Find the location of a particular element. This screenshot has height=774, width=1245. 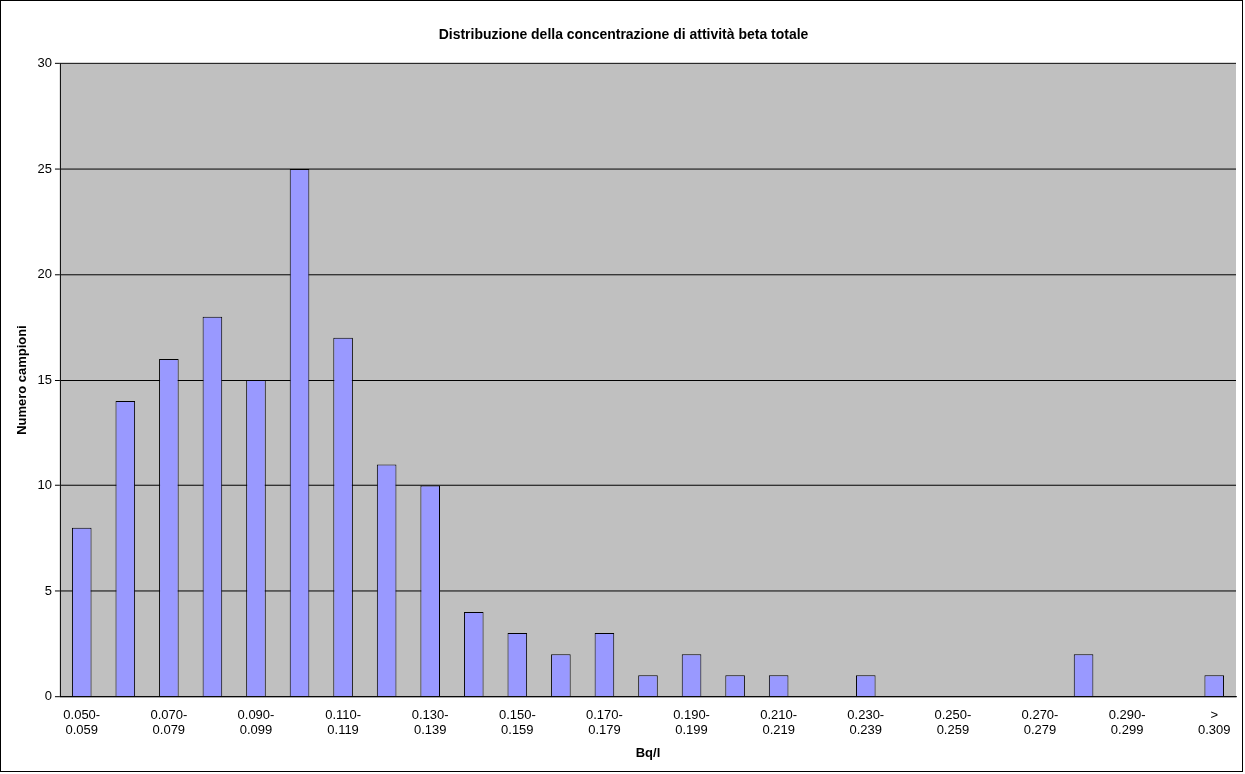

x-tick-label: 0.090-0.099 is located at coordinates (256, 722).